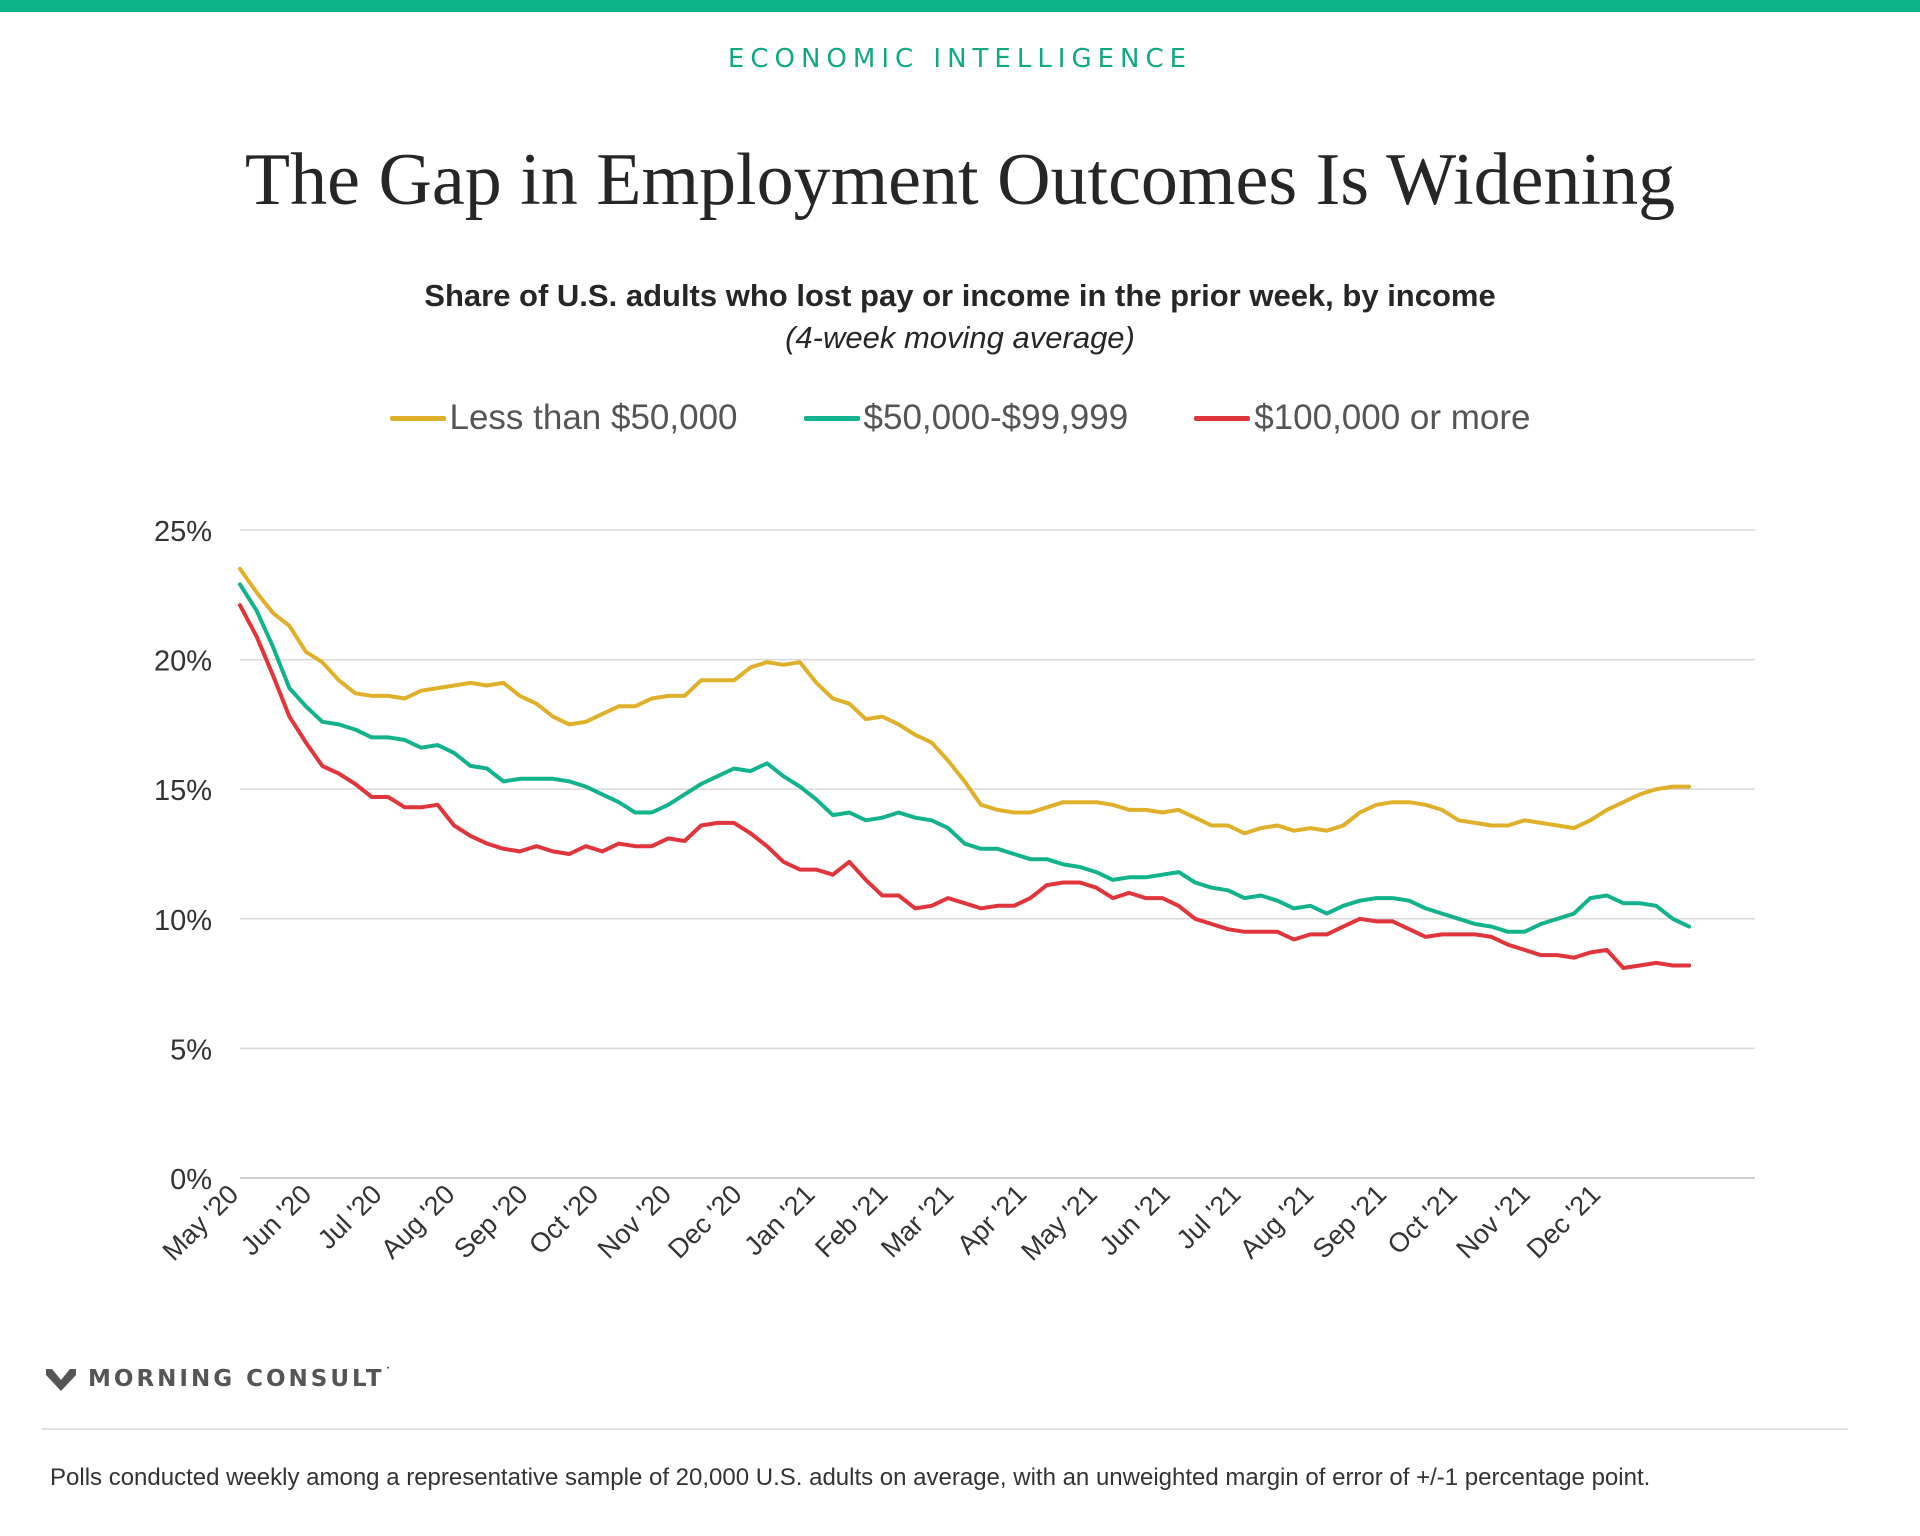 The height and width of the screenshot is (1536, 1920). What do you see at coordinates (61, 1380) in the screenshot?
I see `morning-consult-logo-icon` at bounding box center [61, 1380].